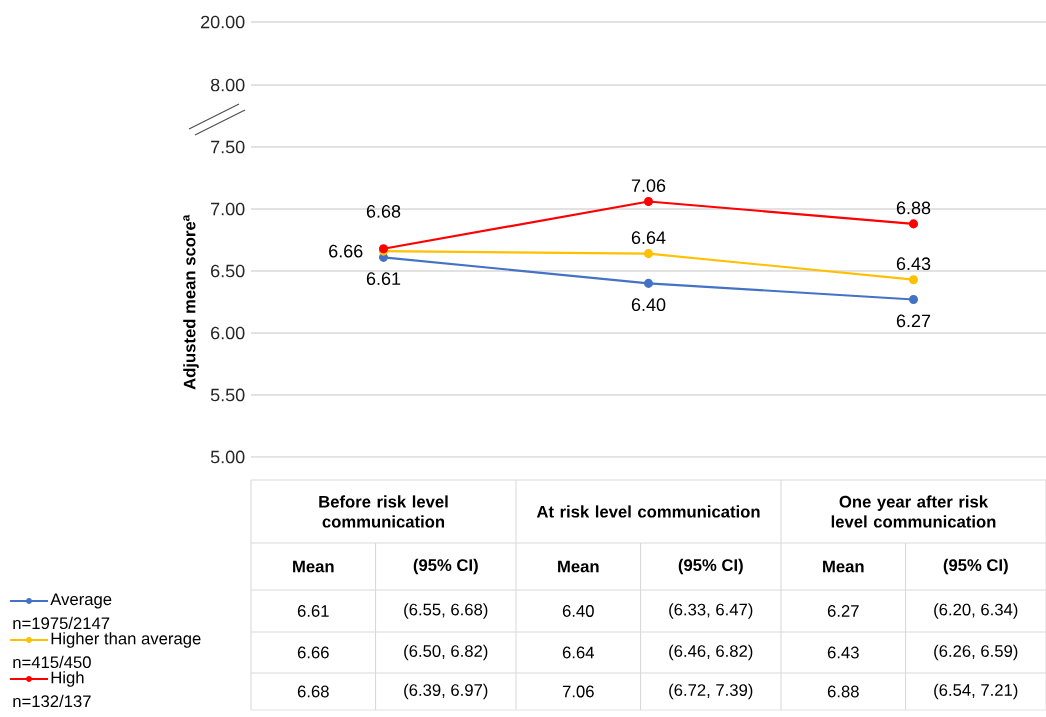  Describe the element at coordinates (61, 623) in the screenshot. I see `text: n=1975/2147` at that location.